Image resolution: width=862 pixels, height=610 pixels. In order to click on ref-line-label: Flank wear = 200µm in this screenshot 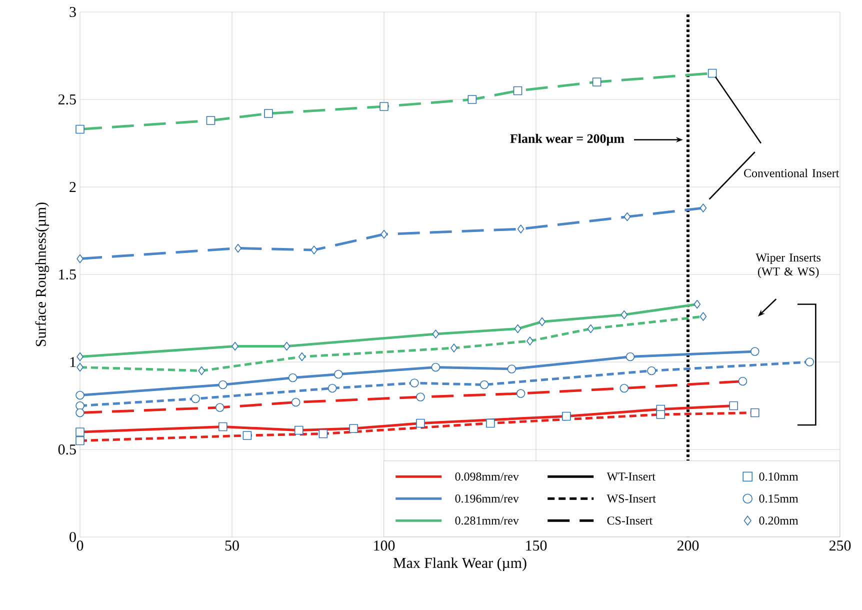, I will do `click(567, 140)`.